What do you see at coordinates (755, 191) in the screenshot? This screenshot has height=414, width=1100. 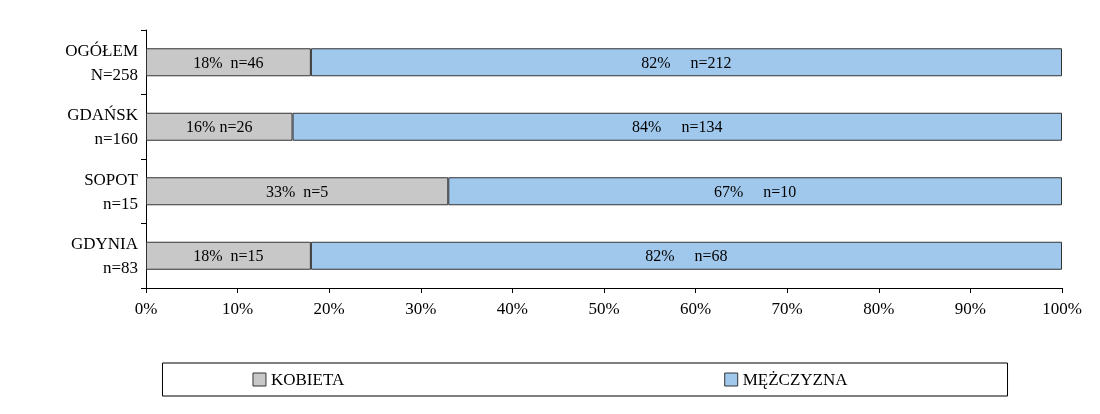 I see `data-label: 67% n=10` at bounding box center [755, 191].